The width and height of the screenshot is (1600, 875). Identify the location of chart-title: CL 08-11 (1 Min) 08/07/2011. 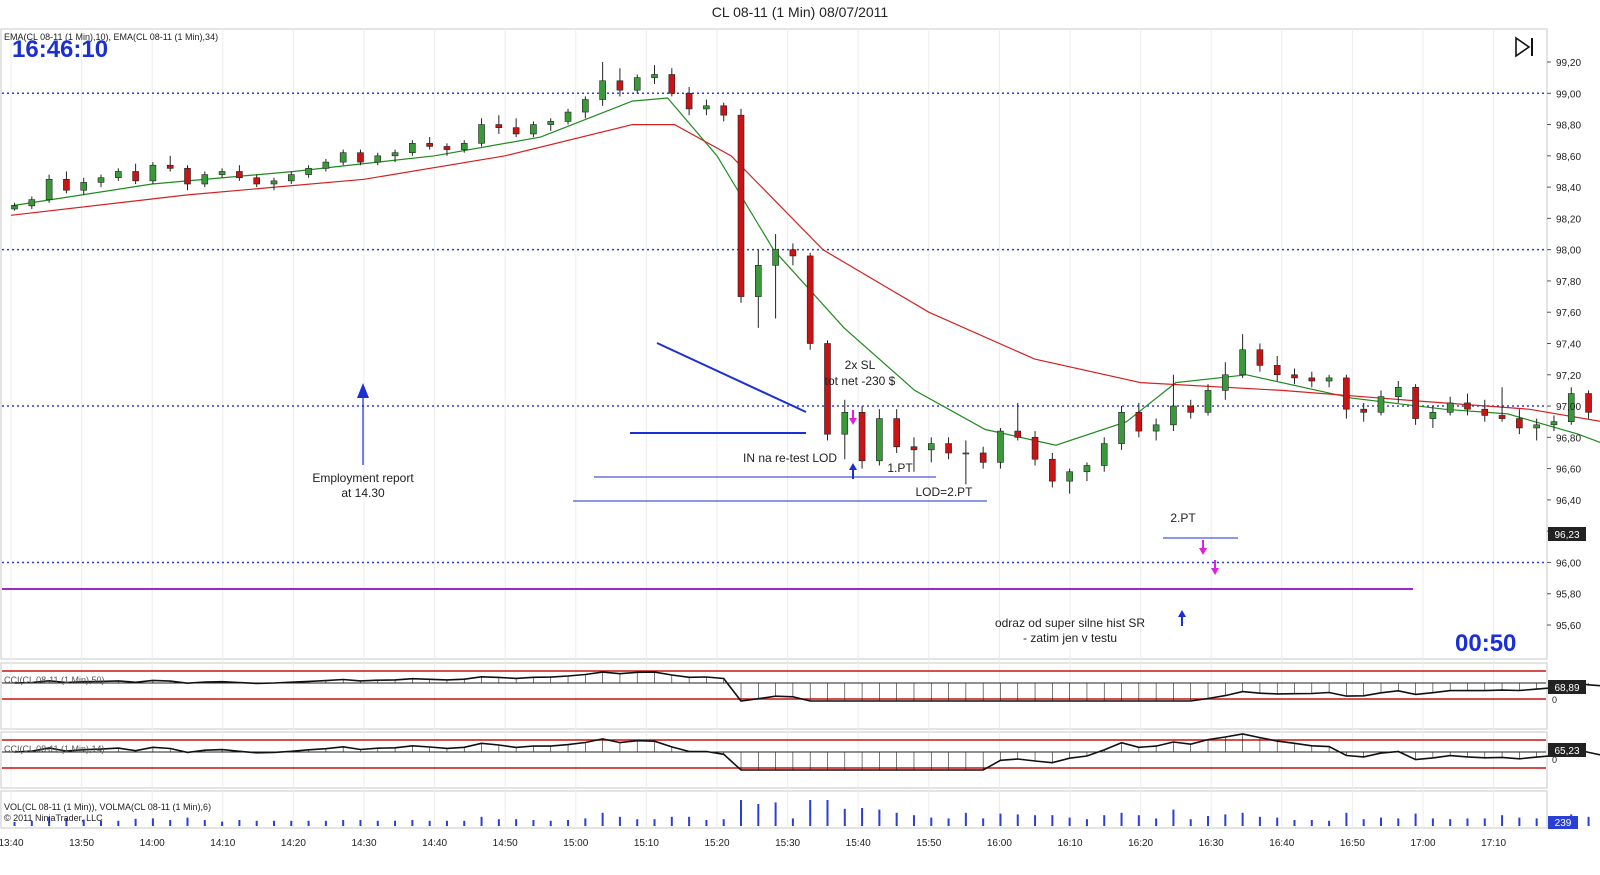
(800, 12).